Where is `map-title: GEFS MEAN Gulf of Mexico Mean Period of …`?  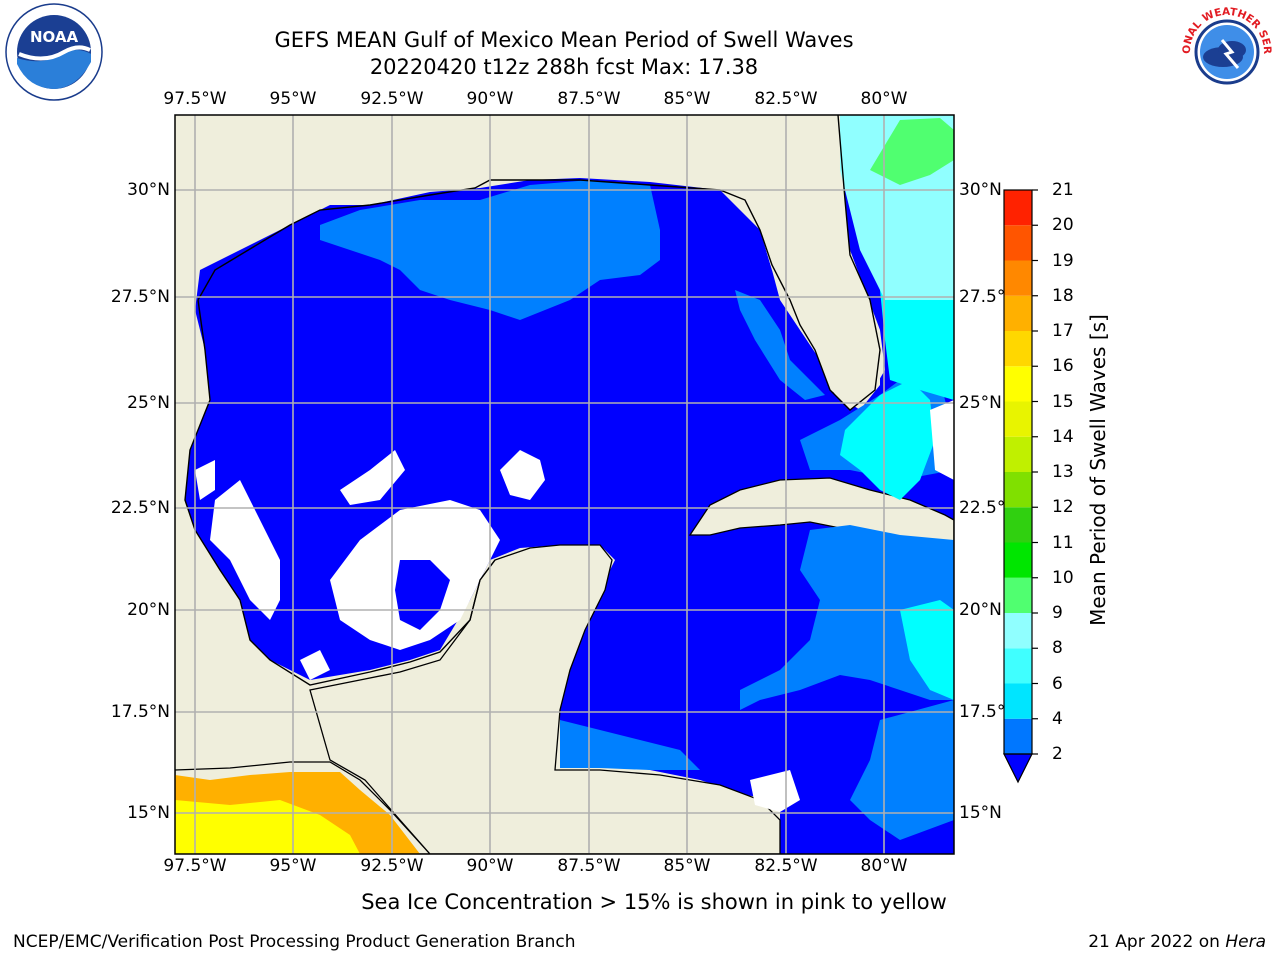
map-title: GEFS MEAN Gulf of Mexico Mean Period of … is located at coordinates (564, 40).